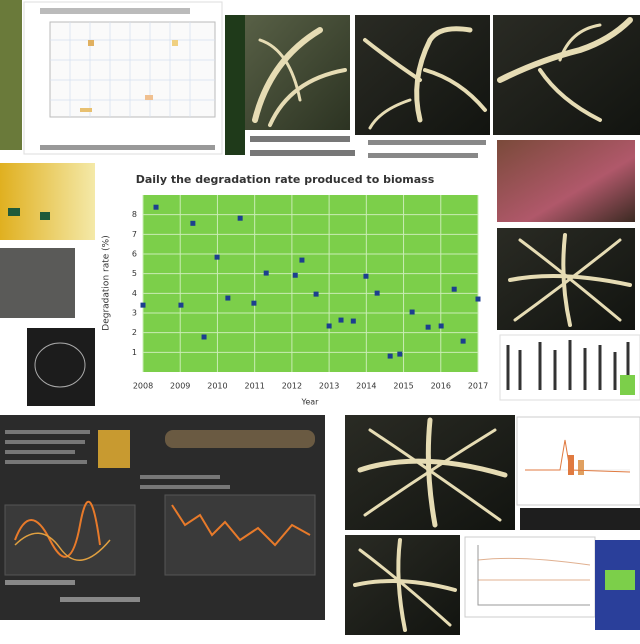 The width and height of the screenshot is (640, 644). Describe the element at coordinates (134, 254) in the screenshot. I see `y-tick-label: 6` at that location.